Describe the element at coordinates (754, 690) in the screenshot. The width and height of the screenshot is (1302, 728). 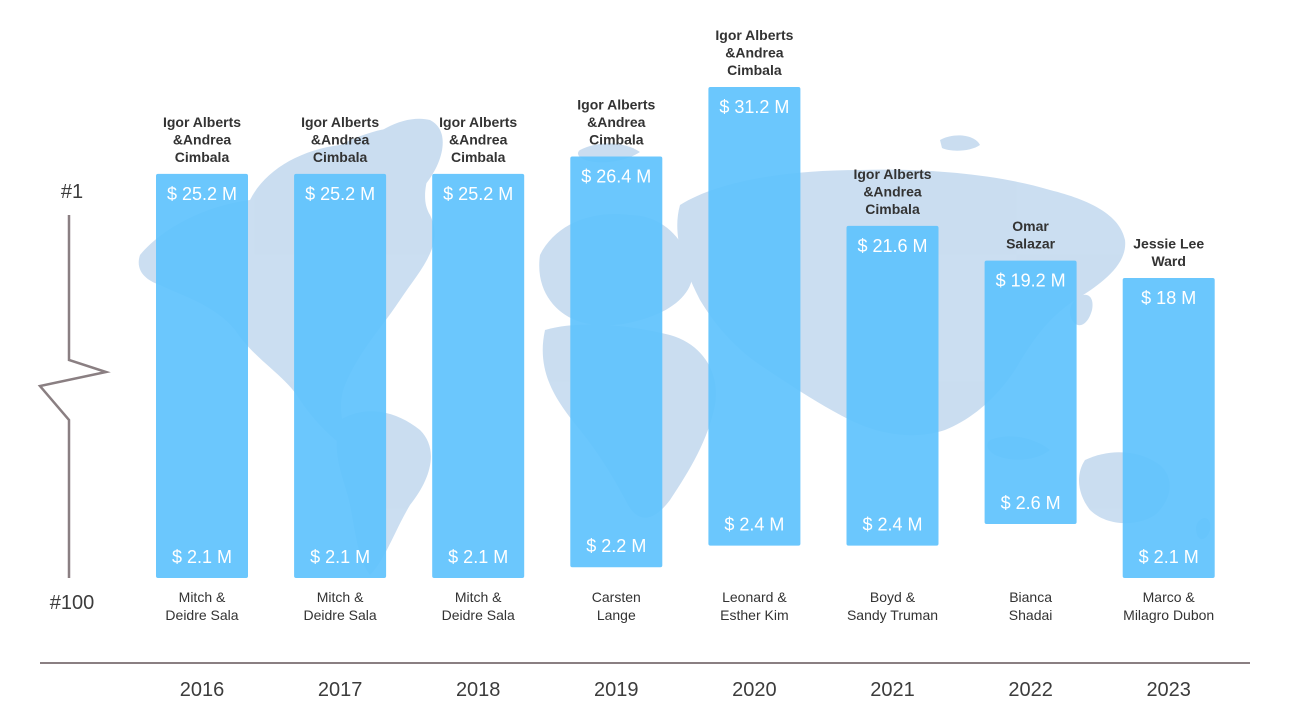
I see `x-tick-2020: 2020` at that location.